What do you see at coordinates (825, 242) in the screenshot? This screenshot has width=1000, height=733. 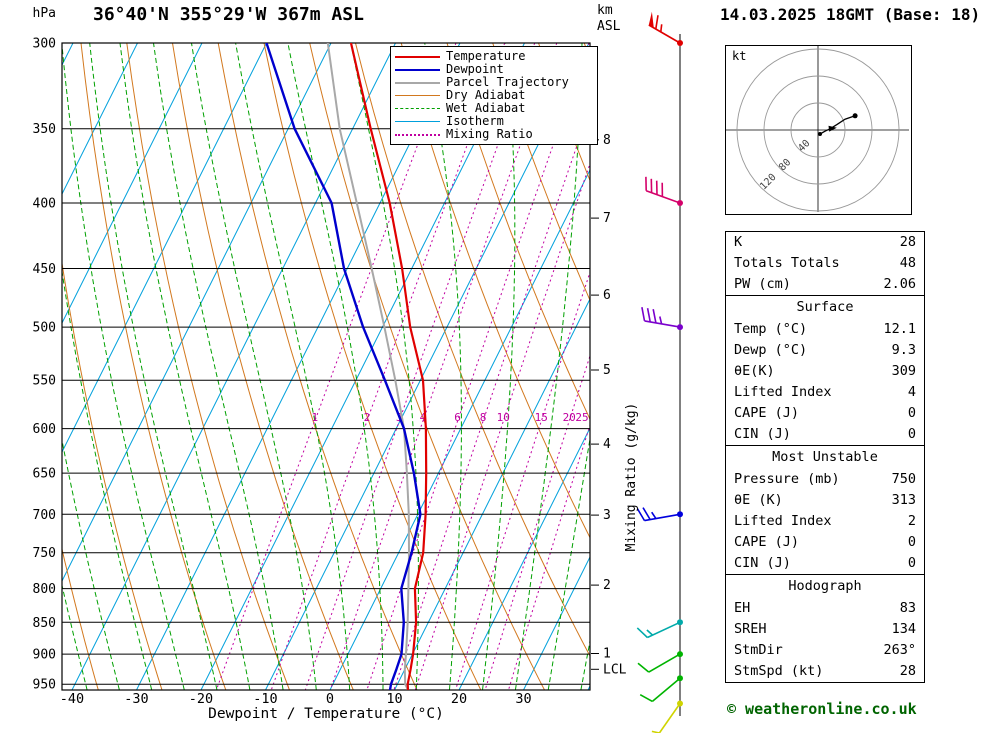 I see `indices-row-0: K 28` at bounding box center [825, 242].